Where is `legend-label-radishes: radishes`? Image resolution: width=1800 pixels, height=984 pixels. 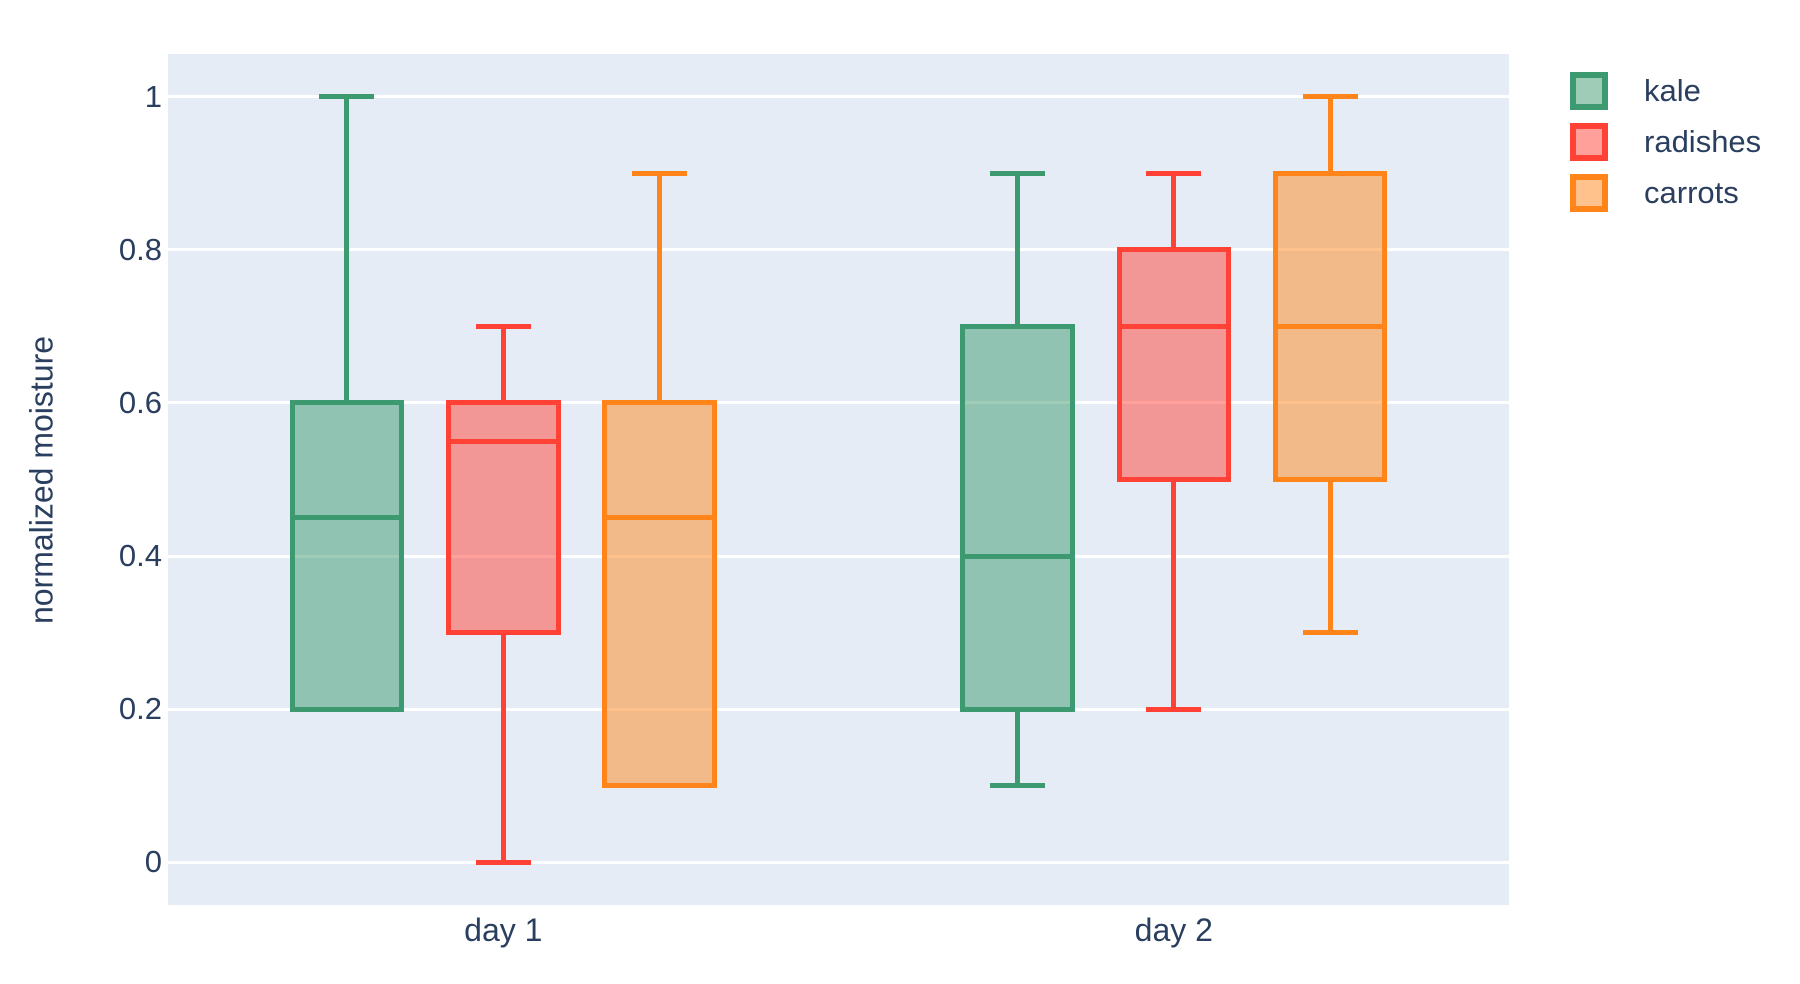 legend-label-radishes: radishes is located at coordinates (1703, 141).